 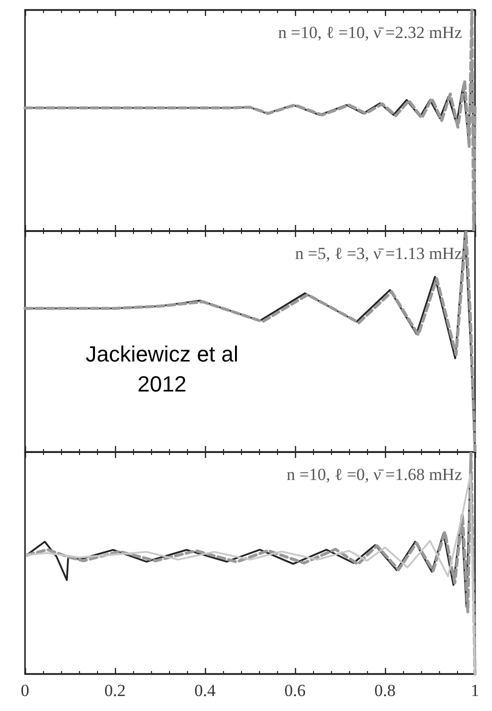 What do you see at coordinates (115, 690) in the screenshot?
I see `x-tick-label: 0.2` at bounding box center [115, 690].